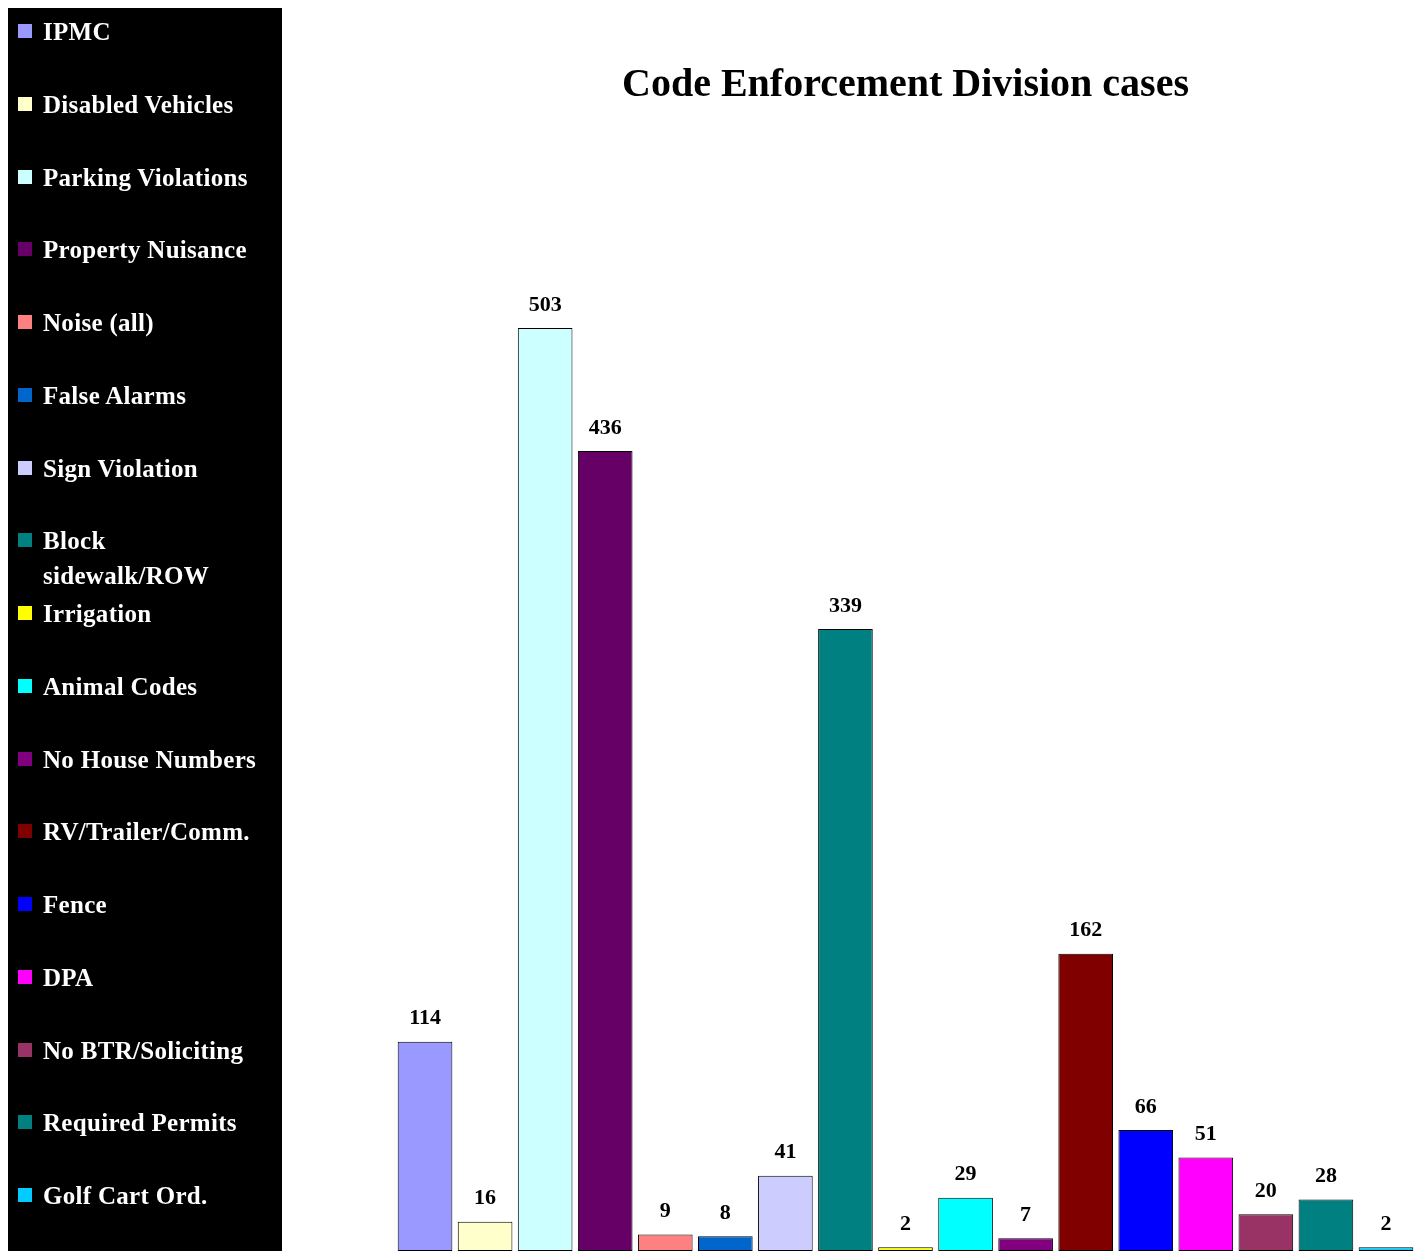 This screenshot has width=1416, height=1251. I want to click on data-label: 162, so click(1086, 929).